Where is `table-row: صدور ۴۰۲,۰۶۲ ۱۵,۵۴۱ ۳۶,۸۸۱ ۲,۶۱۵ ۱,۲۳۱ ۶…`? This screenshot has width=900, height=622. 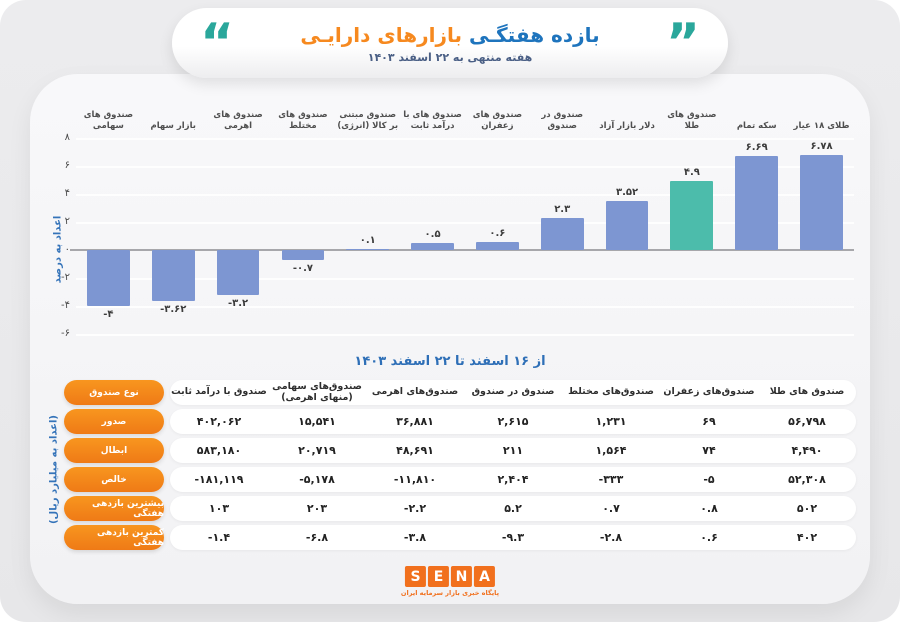
table-row: صدور ۴۰۲,۰۶۲ ۱۵,۵۴۱ ۳۶,۸۸۱ ۲,۶۱۵ ۱,۲۳۱ ۶… is located at coordinates (460, 421).